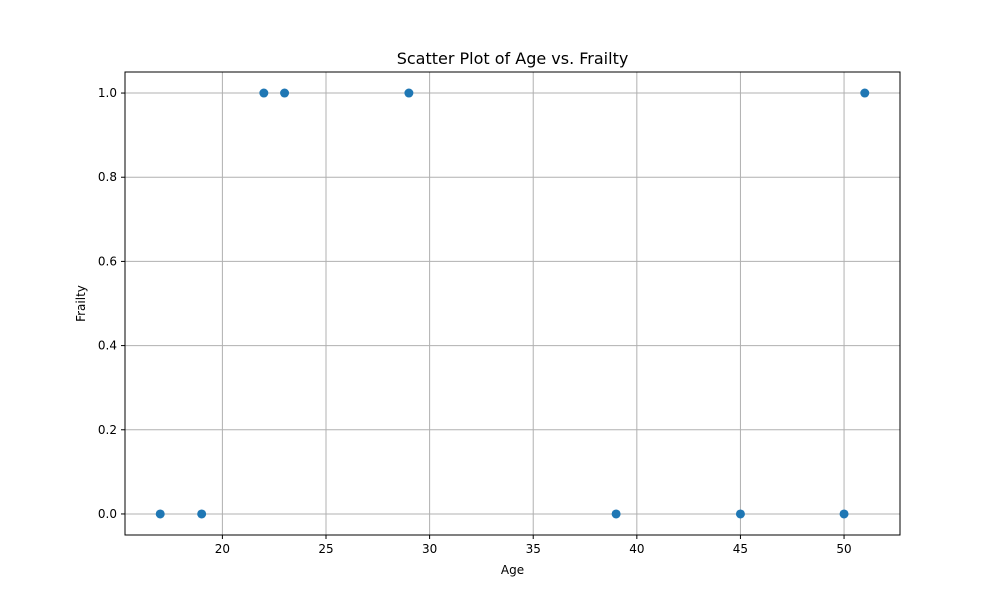 Image resolution: width=1000 pixels, height=604 pixels. I want to click on x-tick-label: 50, so click(843, 549).